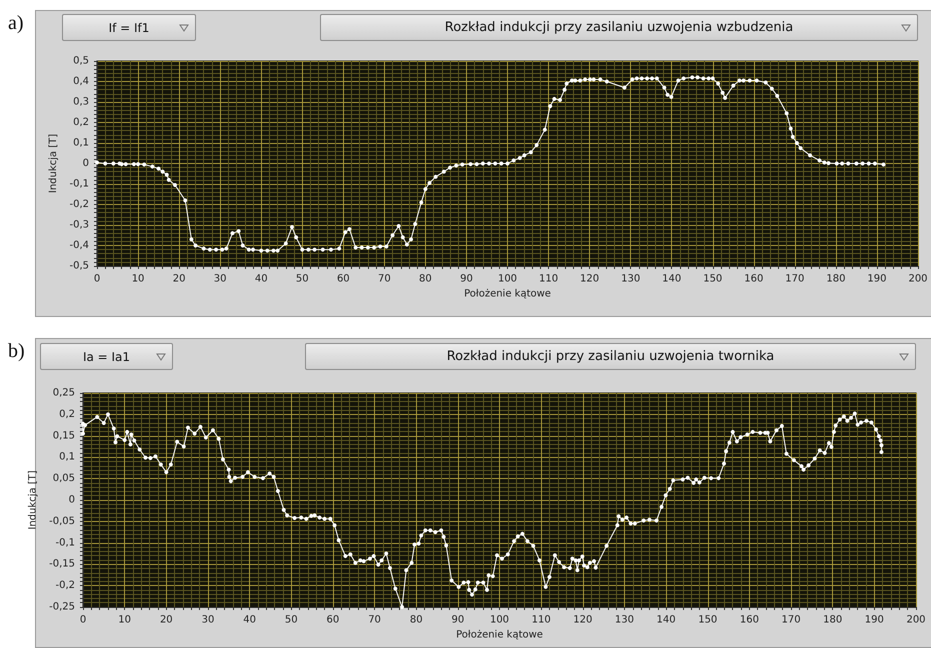 The height and width of the screenshot is (648, 931). What do you see at coordinates (63, 393) in the screenshot?
I see `y-tick-label: 0,25` at bounding box center [63, 393].